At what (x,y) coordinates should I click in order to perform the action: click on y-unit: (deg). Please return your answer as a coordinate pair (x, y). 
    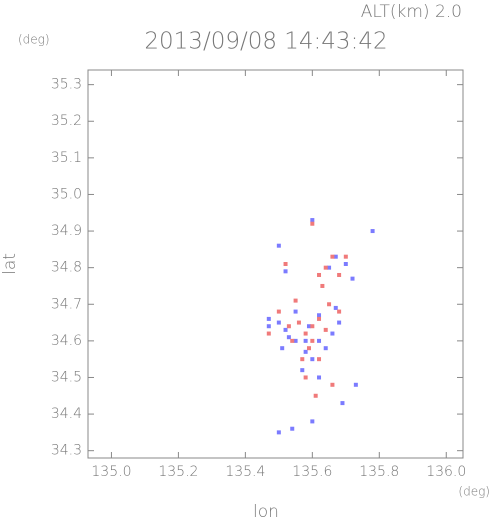
    Looking at the image, I should click on (34, 40).